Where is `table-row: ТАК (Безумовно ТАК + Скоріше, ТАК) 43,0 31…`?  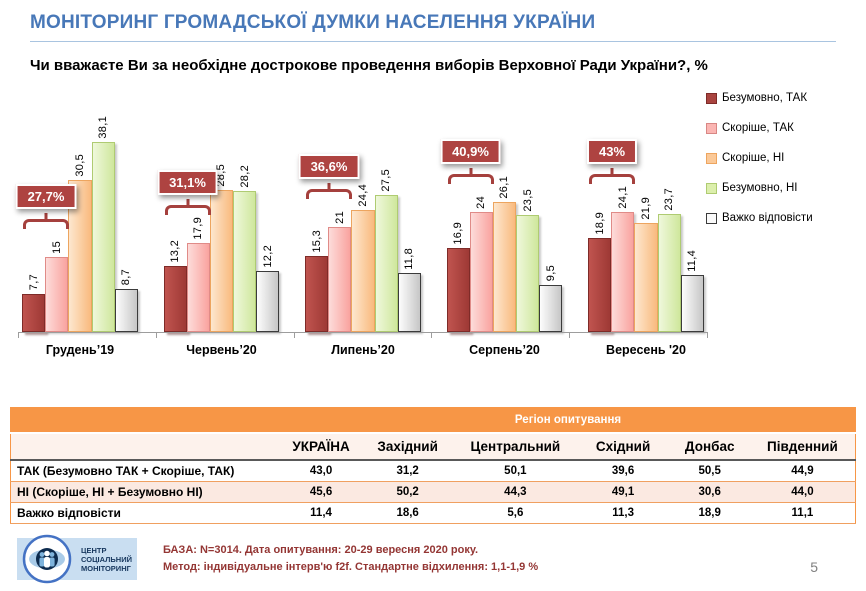
table-row: ТАК (Безумовно ТАК + Скоріше, ТАК) 43,0 31… is located at coordinates (433, 470).